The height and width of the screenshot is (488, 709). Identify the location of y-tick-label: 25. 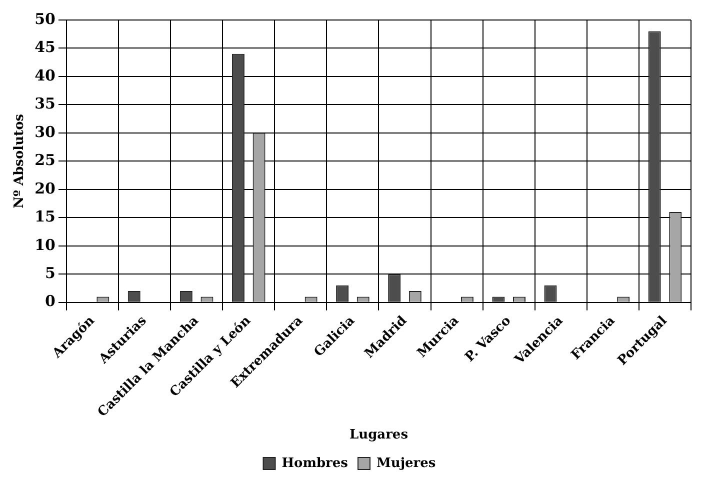
(45, 160).